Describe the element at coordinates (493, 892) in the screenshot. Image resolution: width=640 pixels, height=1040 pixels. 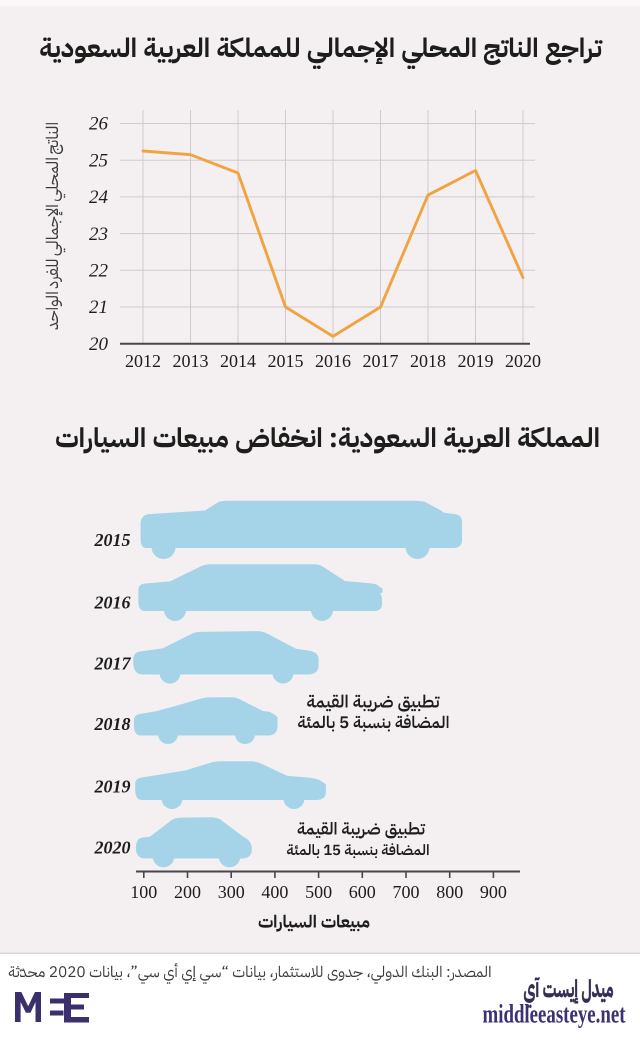
I see `svg-text: 900` at that location.